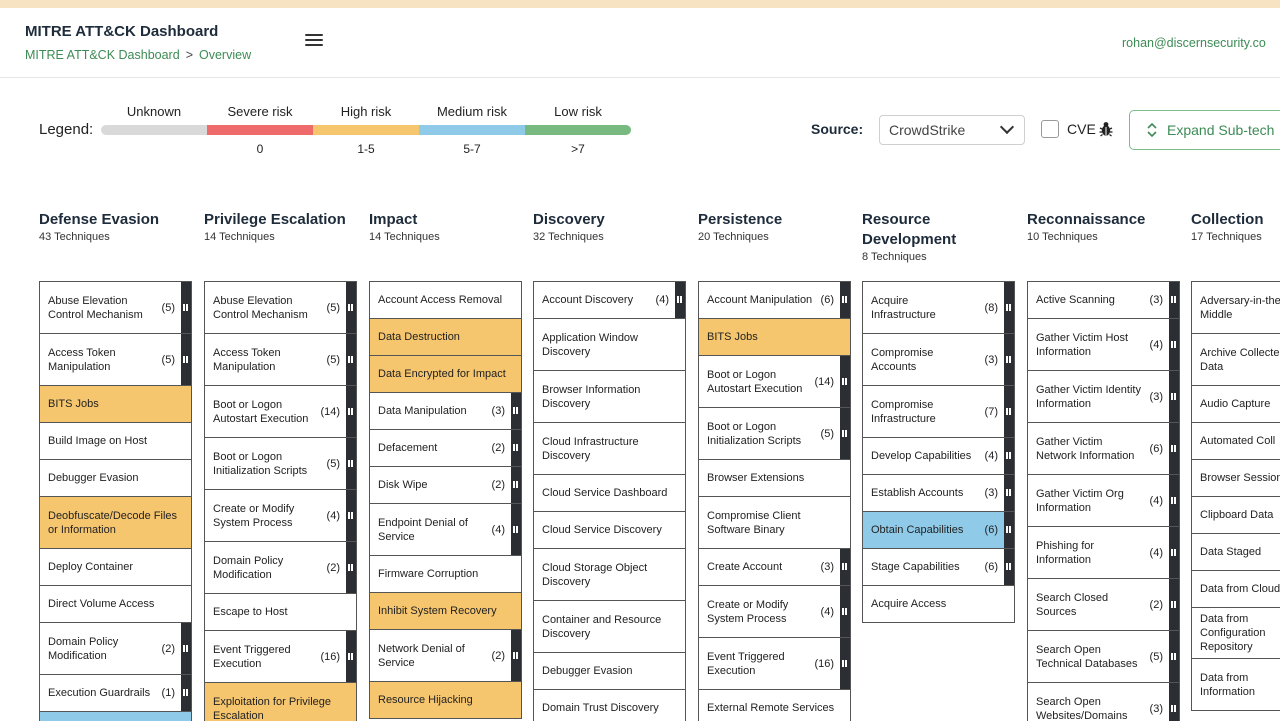 Image resolution: width=1280 pixels, height=721 pixels. Describe the element at coordinates (280, 359) in the screenshot. I see `technique-cell: Access Token Manipulation (5)` at that location.